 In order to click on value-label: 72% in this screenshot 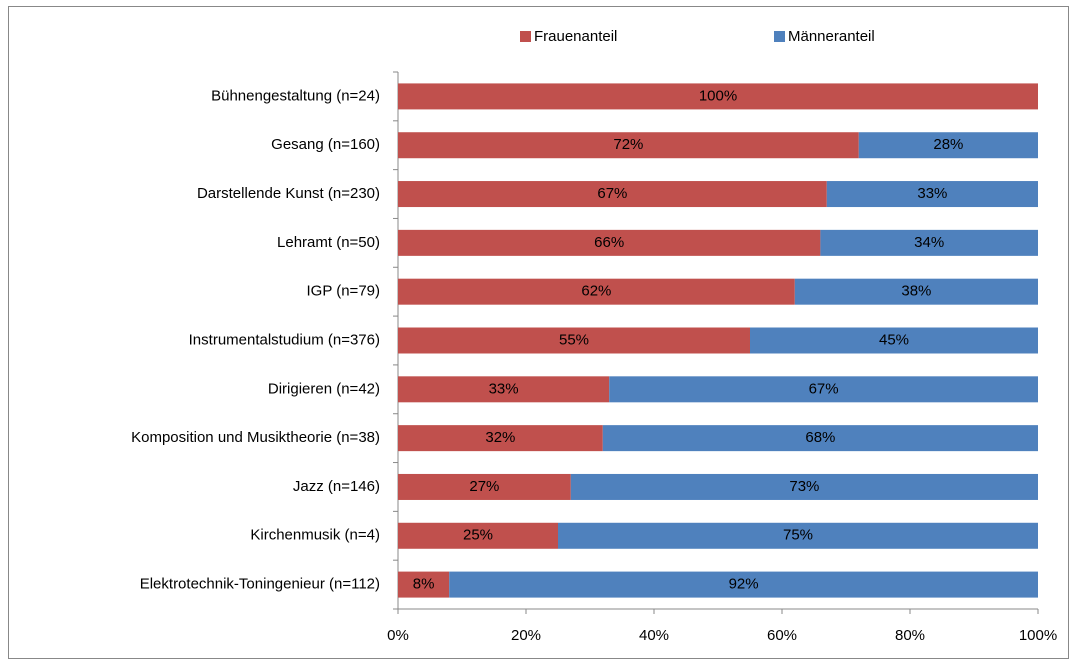, I will do `click(628, 144)`.